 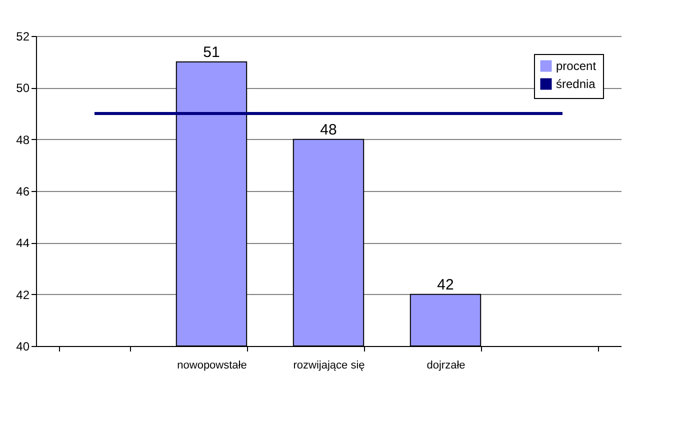 What do you see at coordinates (23, 191) in the screenshot?
I see `y-tick-label: 46` at bounding box center [23, 191].